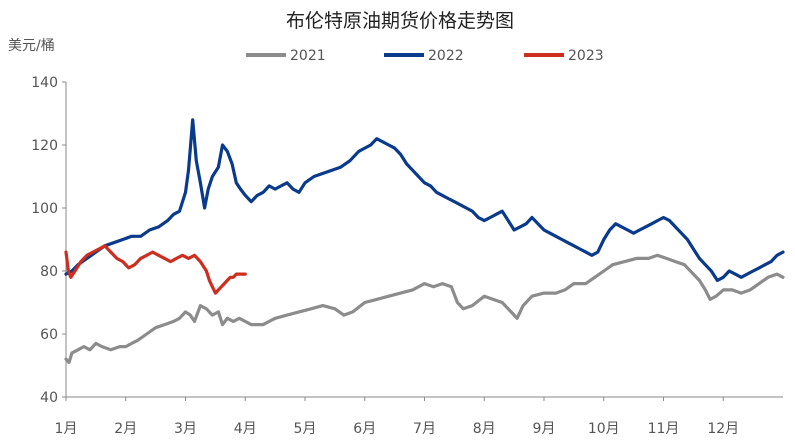 The image size is (795, 443). What do you see at coordinates (604, 429) in the screenshot?
I see `x-tick-label: 10月` at bounding box center [604, 429].